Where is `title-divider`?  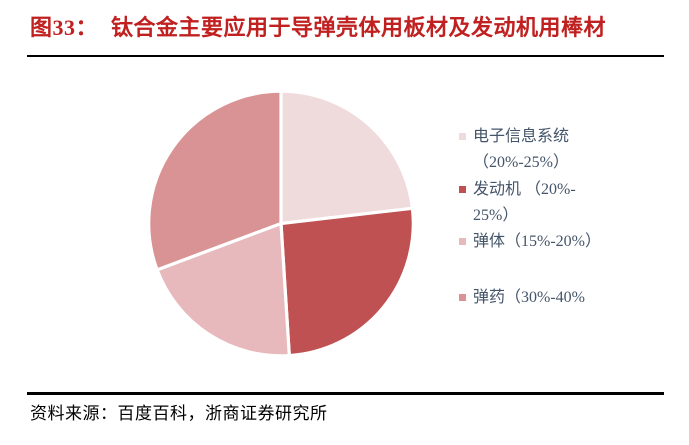
title-divider is located at coordinates (345, 56).